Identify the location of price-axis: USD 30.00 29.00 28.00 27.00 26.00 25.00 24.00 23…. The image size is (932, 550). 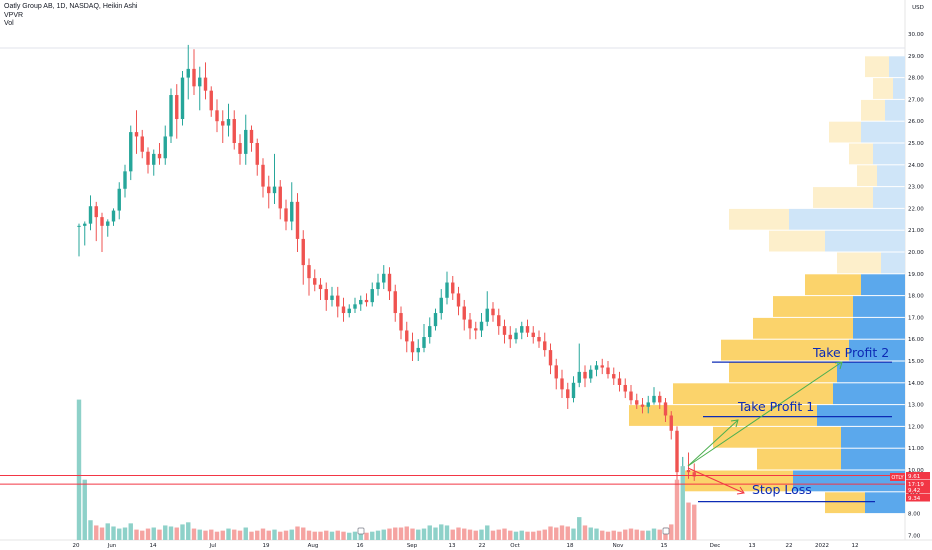
(916, 272).